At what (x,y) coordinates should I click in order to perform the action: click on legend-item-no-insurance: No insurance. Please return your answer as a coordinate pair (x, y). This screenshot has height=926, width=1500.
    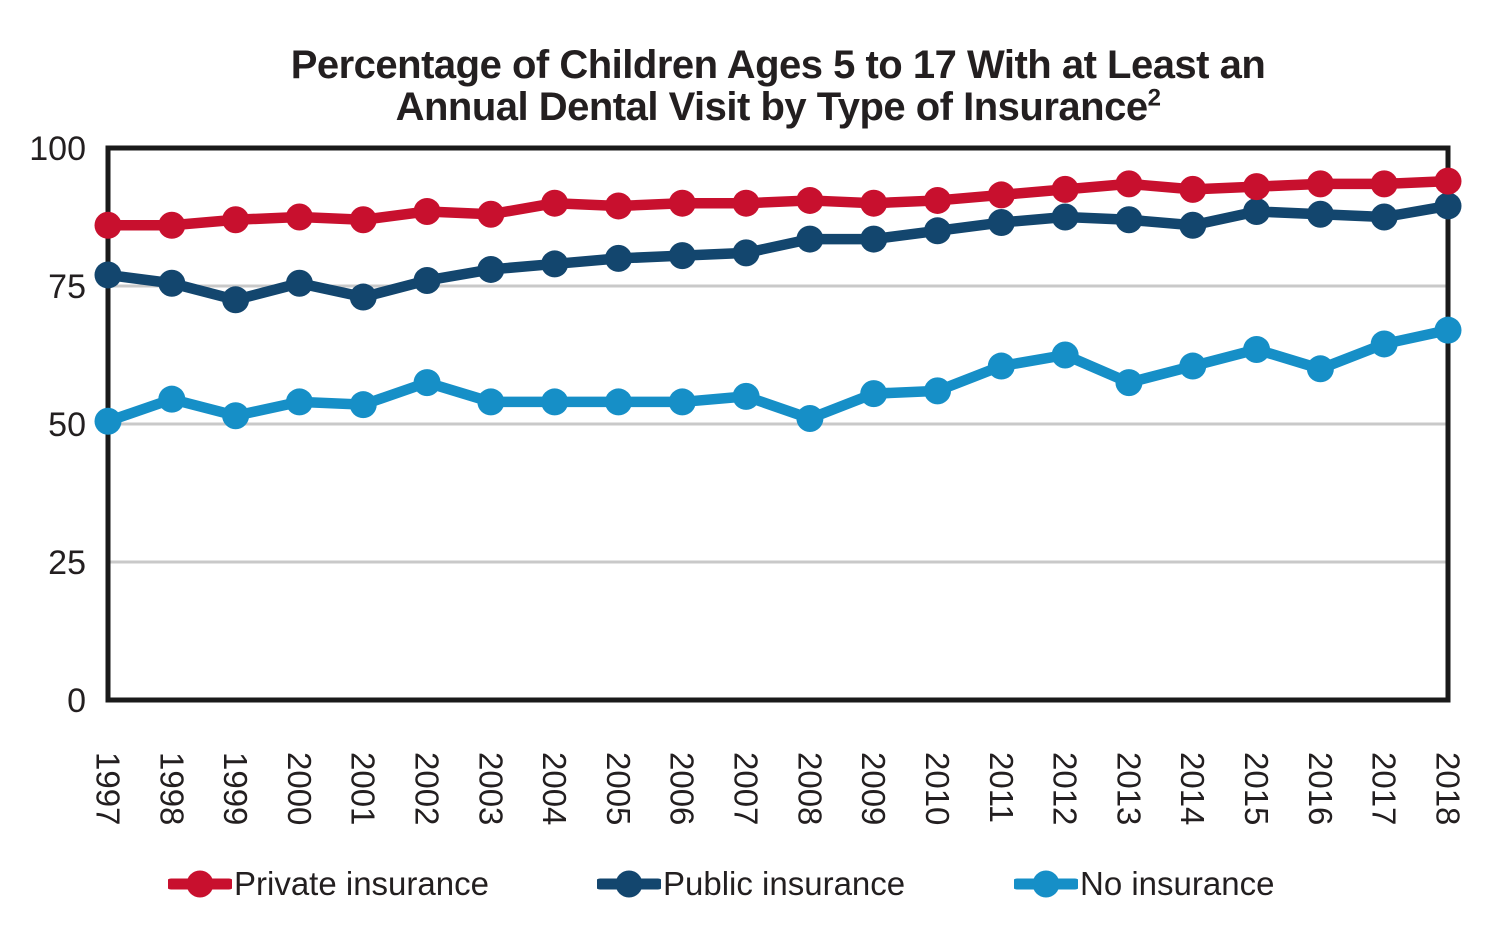
    Looking at the image, I should click on (1144, 884).